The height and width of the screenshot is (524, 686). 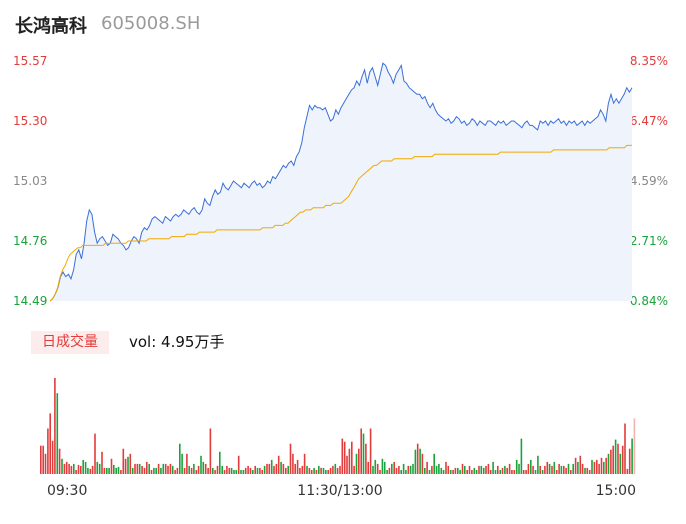 What do you see at coordinates (649, 61) in the screenshot?
I see `y-tick-label-right: 8.35%` at bounding box center [649, 61].